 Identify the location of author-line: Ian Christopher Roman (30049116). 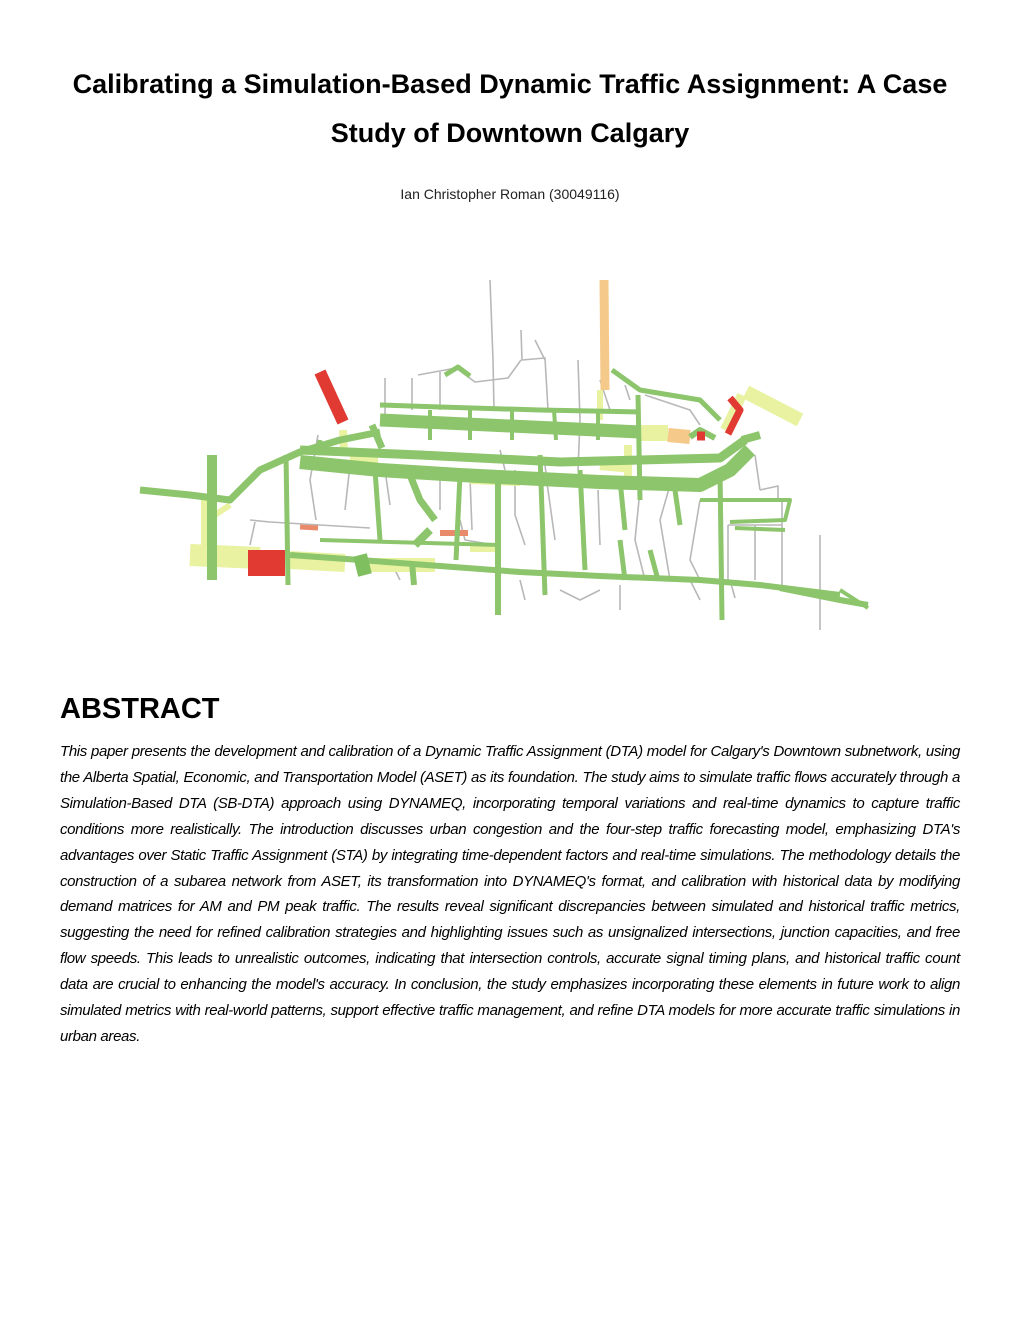
(510, 194).